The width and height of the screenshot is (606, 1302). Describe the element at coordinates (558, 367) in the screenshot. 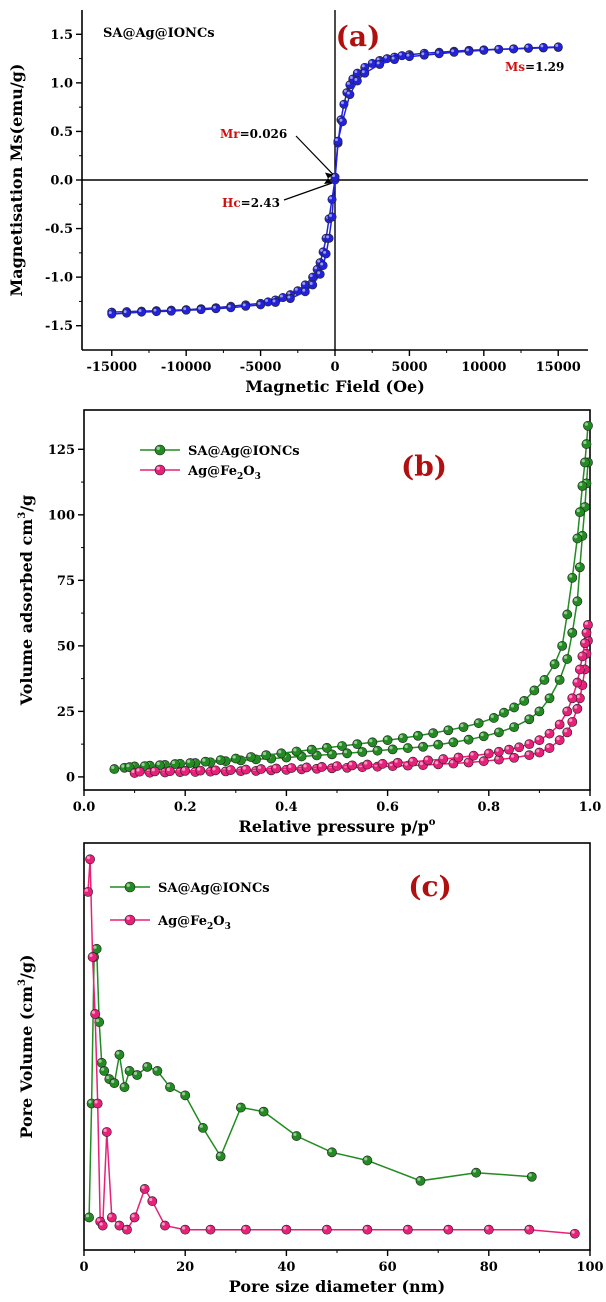

I see `x-tick-label: 15000` at that location.